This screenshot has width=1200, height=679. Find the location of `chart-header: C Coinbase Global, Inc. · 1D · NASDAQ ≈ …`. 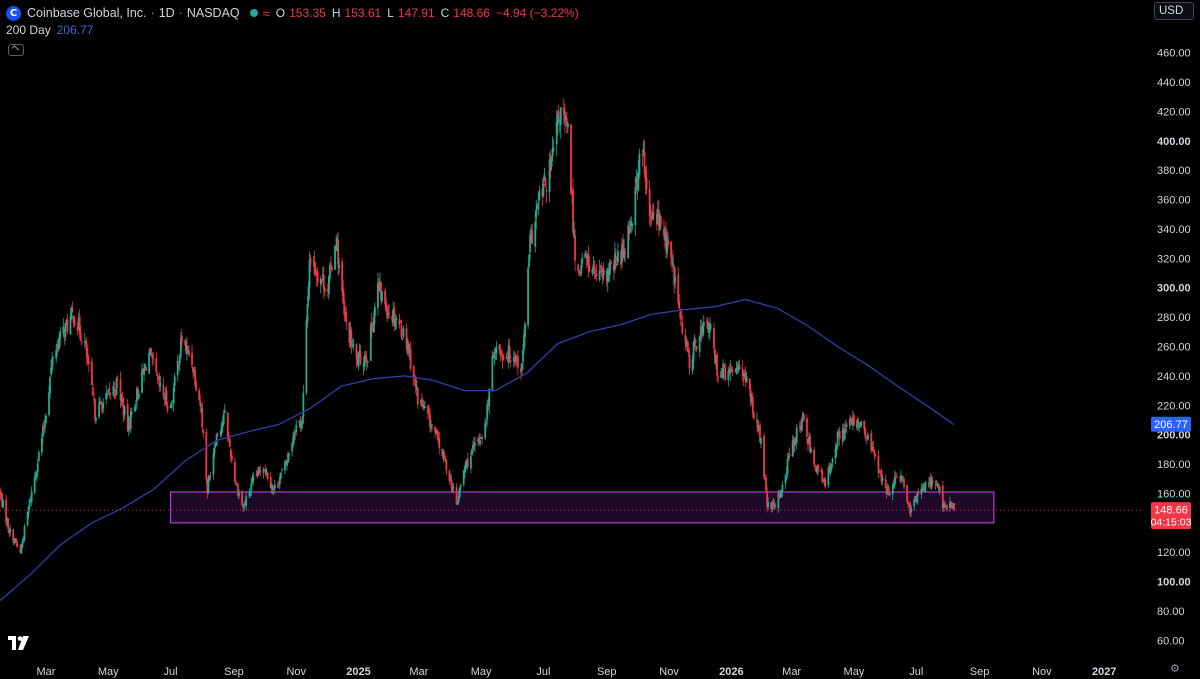

chart-header: C Coinbase Global, Inc. · 1D · NASDAQ ≈ … is located at coordinates (293, 13).